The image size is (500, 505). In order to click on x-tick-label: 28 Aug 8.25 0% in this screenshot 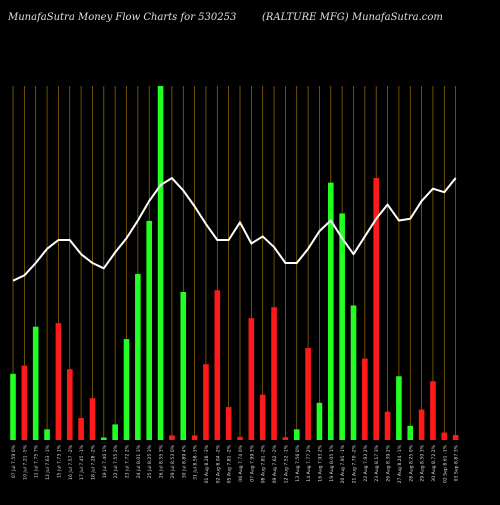, I will do `click(411, 462)`.